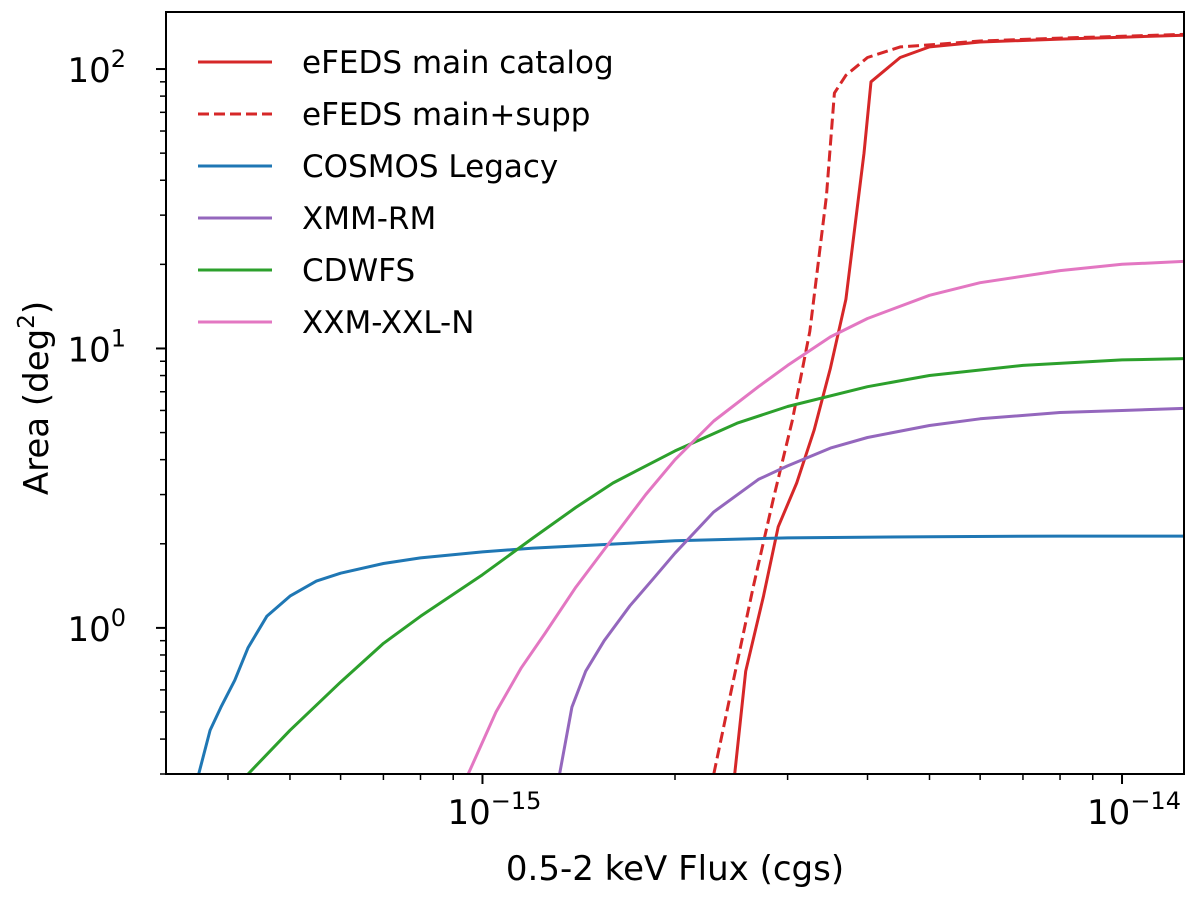 This screenshot has height=902, width=1200. Describe the element at coordinates (469, 813) in the screenshot. I see `x-tick-label-0-base: 10` at that location.